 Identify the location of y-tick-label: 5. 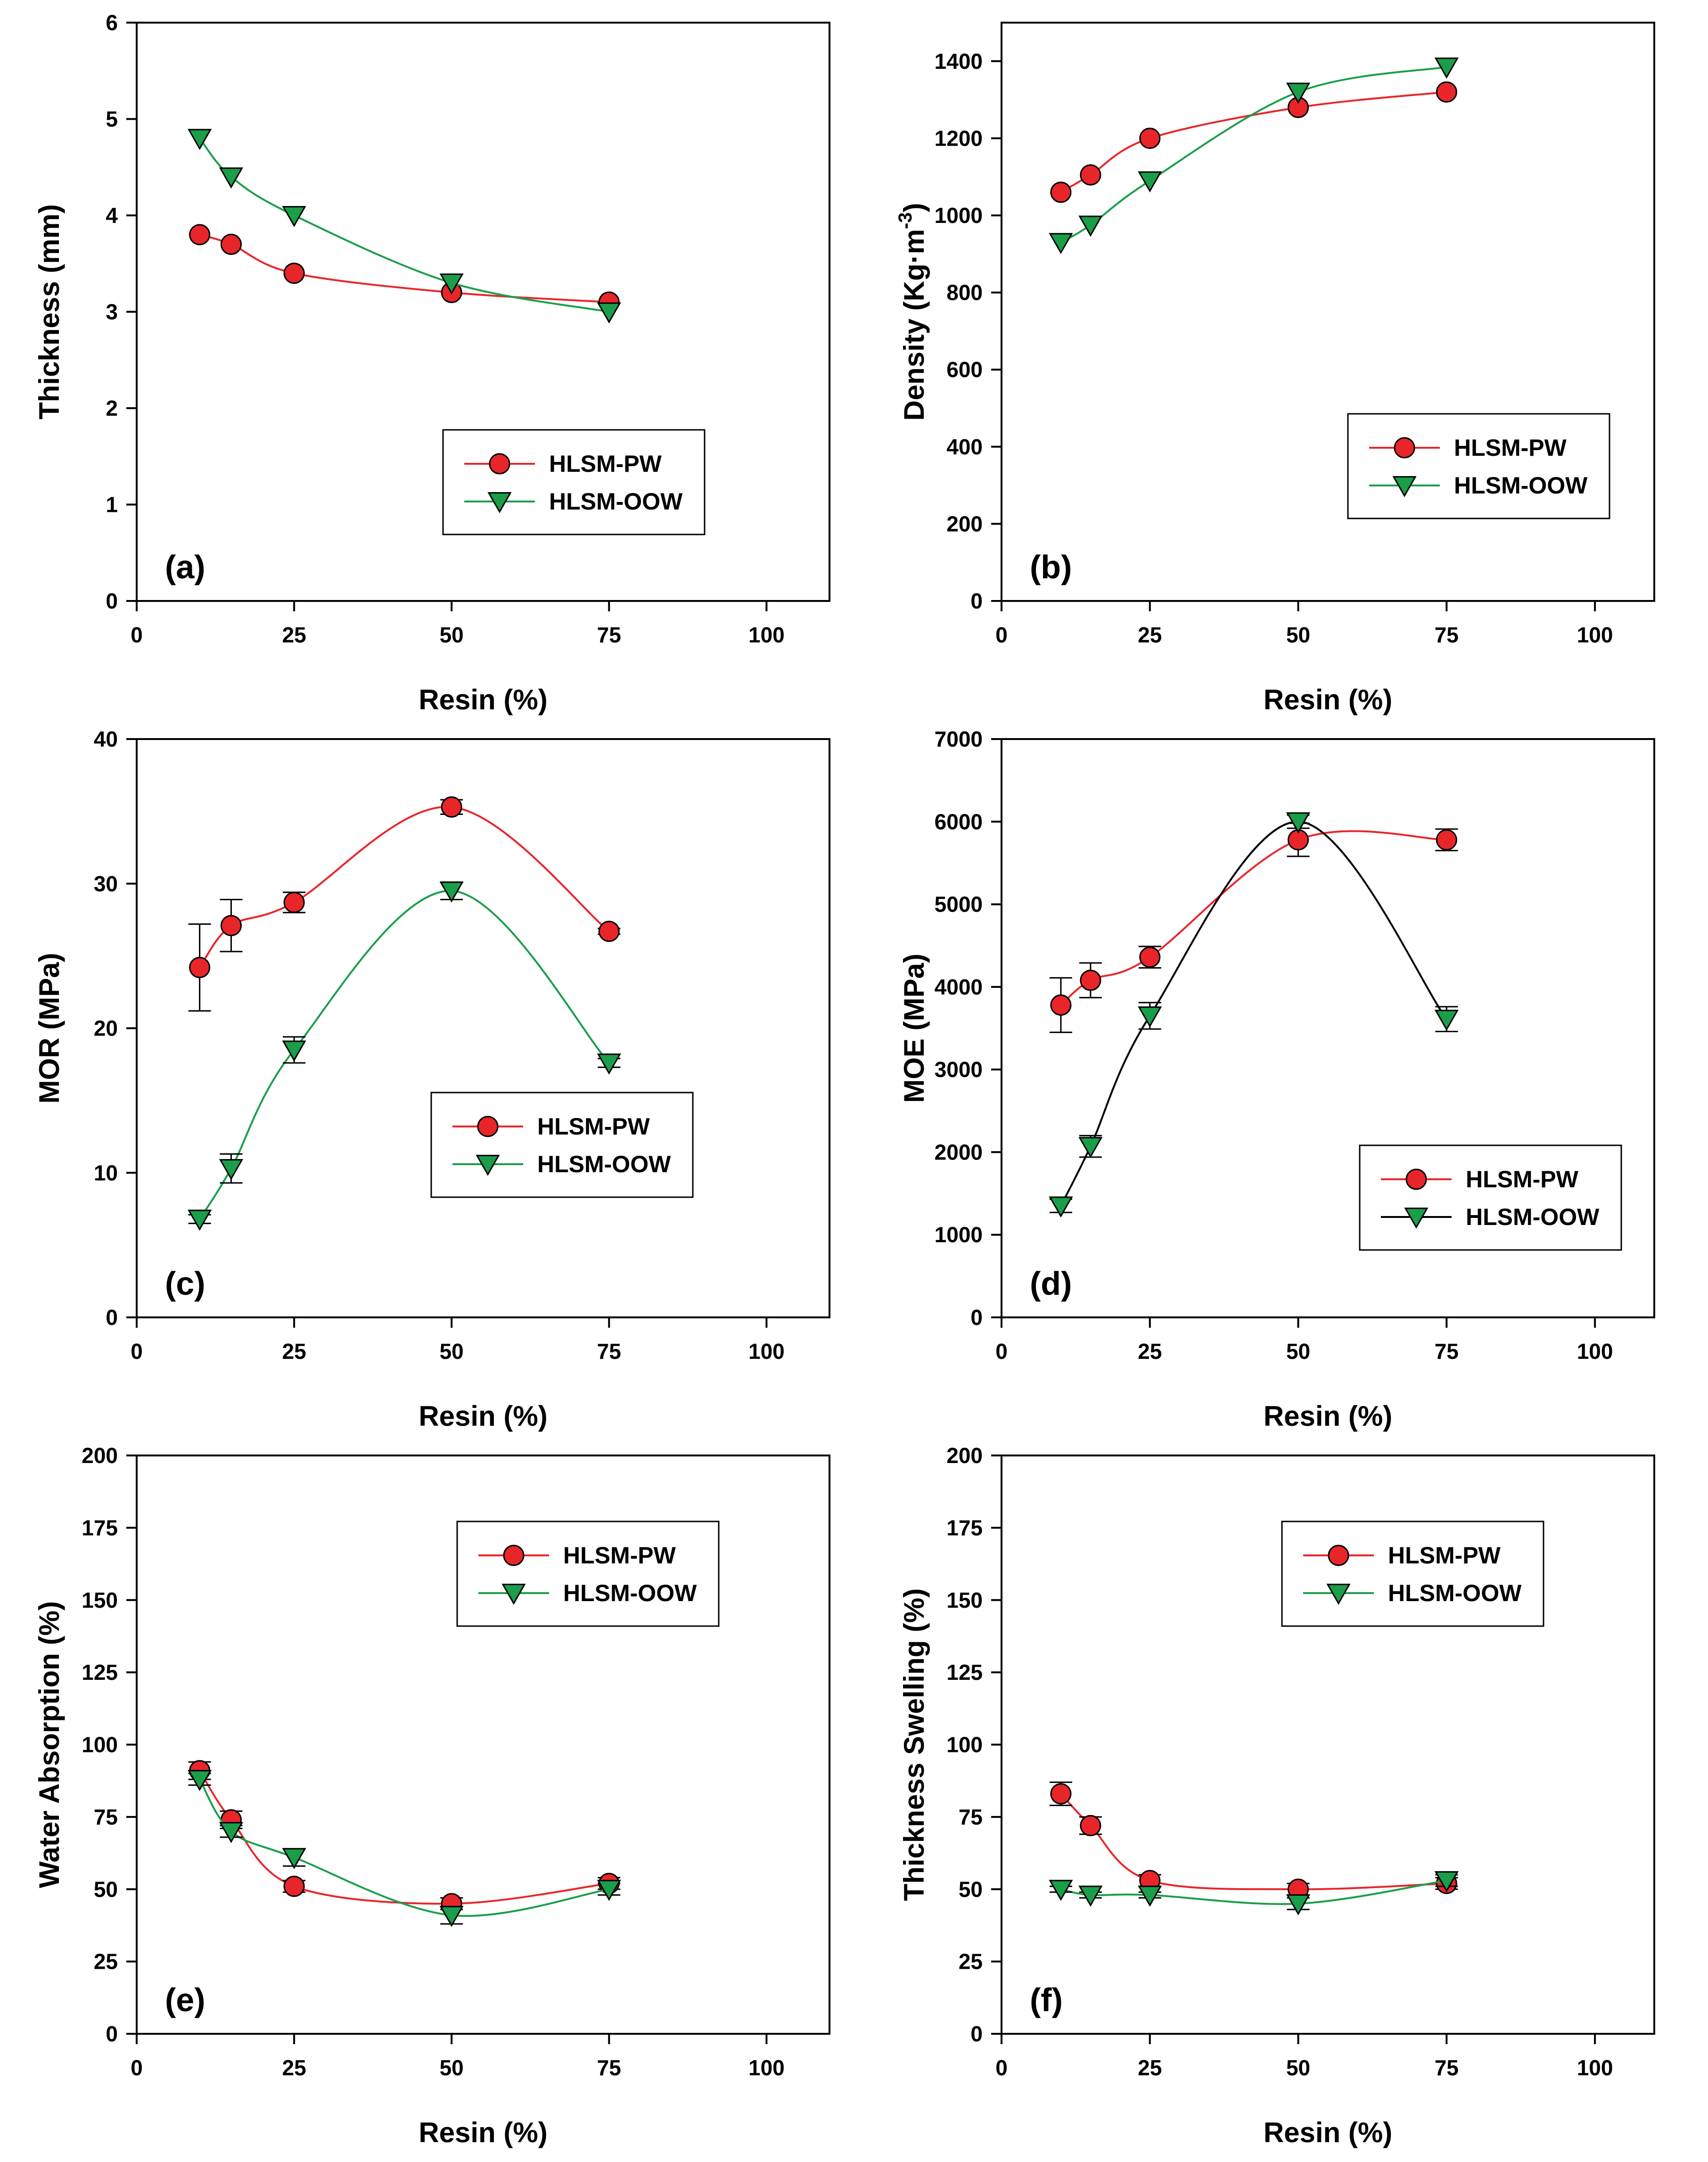
(112, 119).